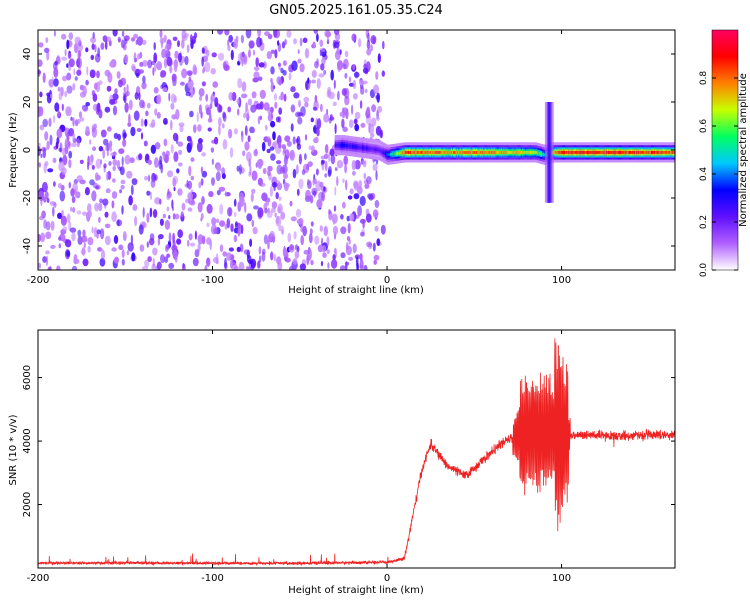  What do you see at coordinates (549, 152) in the screenshot?
I see `spike-mark` at bounding box center [549, 152].